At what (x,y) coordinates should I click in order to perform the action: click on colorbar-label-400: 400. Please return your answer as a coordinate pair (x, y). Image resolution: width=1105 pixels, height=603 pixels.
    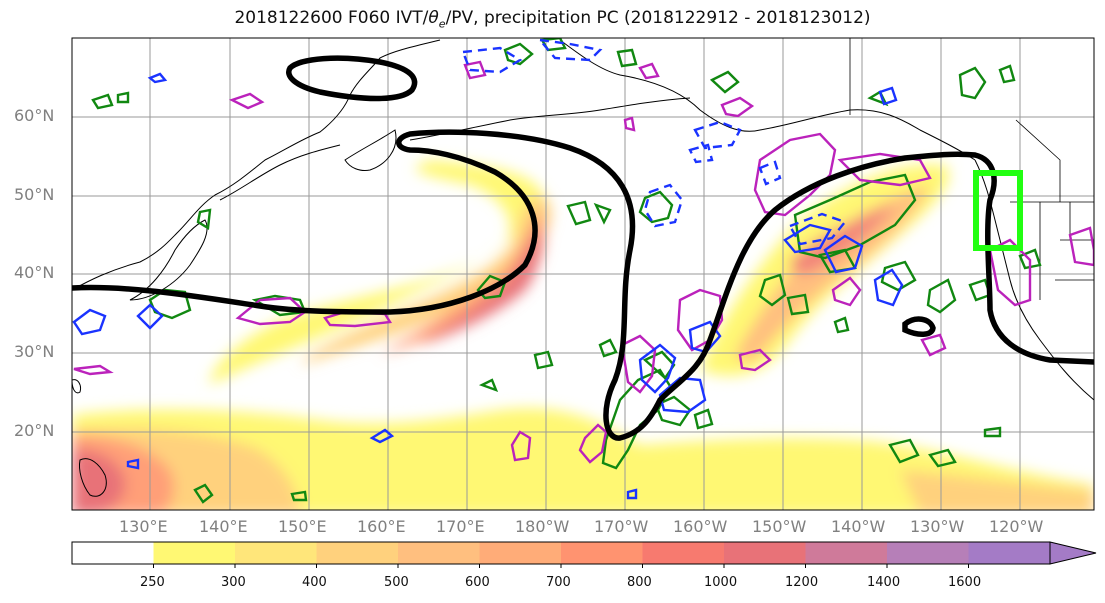
    Looking at the image, I should click on (314, 582).